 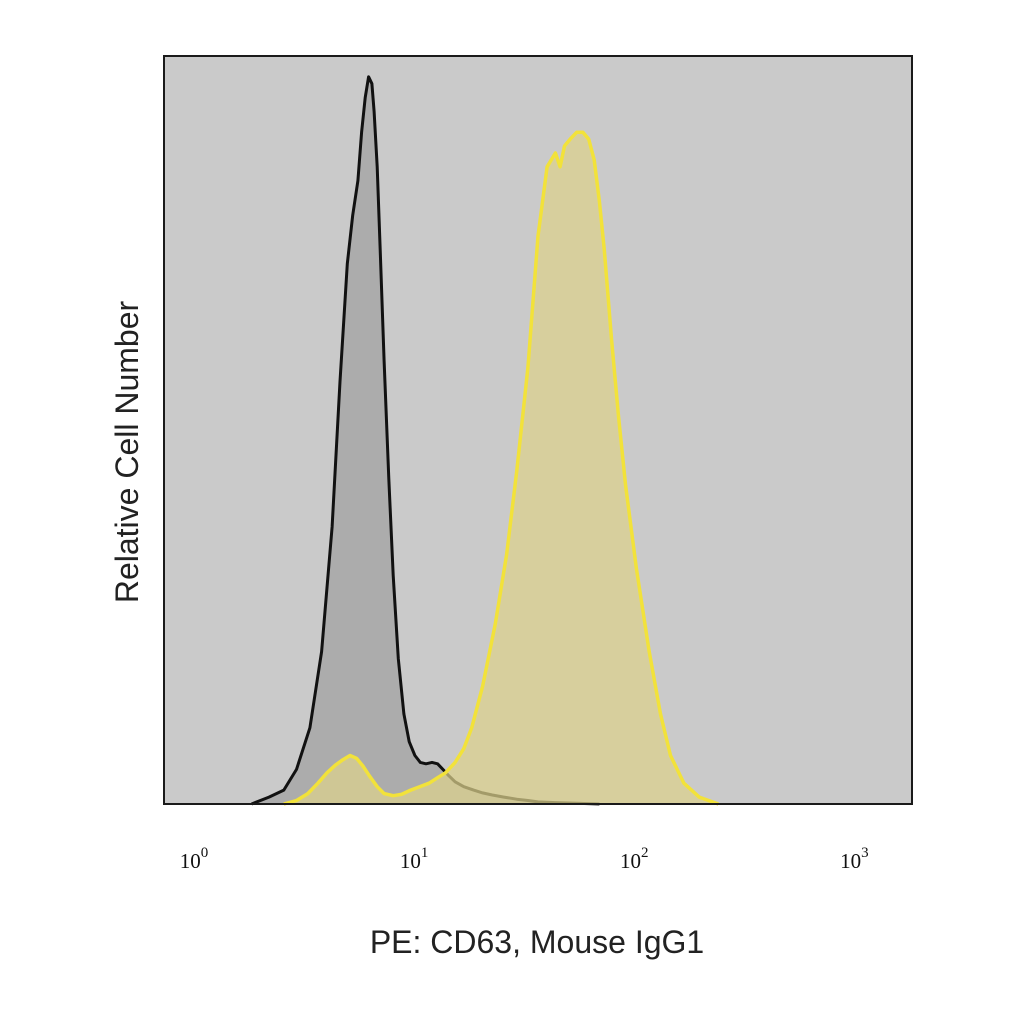 I want to click on x-tick-label-1: 10¹, so click(x=414, y=859).